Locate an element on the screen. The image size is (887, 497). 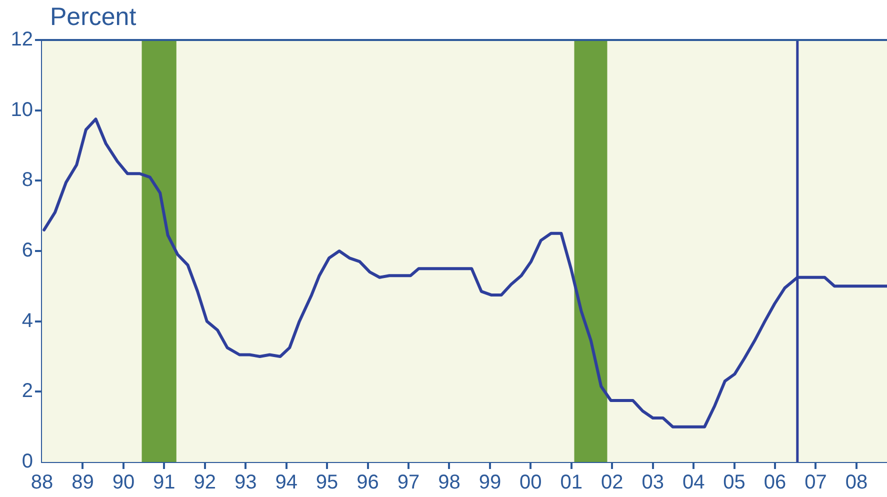
y-axis-title: Percent is located at coordinates (93, 17).